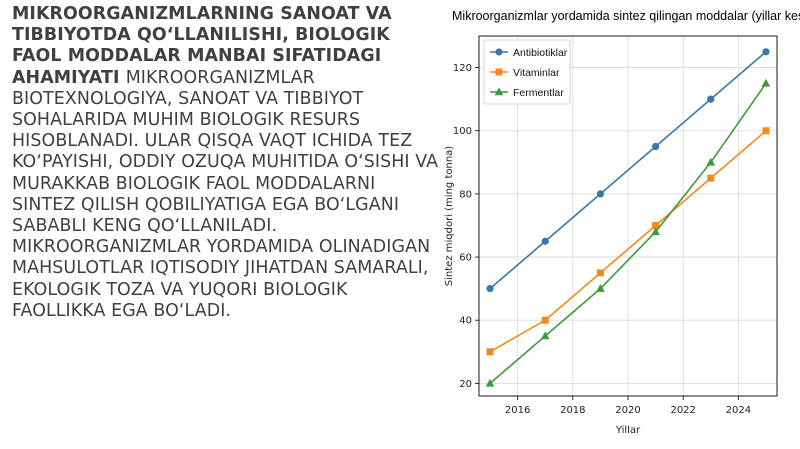 This screenshot has width=800, height=449. What do you see at coordinates (536, 73) in the screenshot?
I see `legend-label: Vitaminlar` at bounding box center [536, 73].